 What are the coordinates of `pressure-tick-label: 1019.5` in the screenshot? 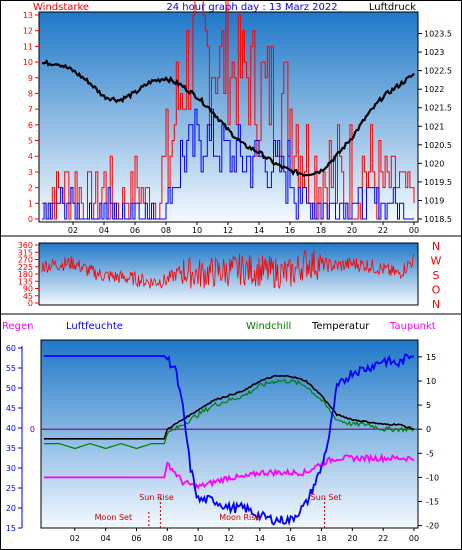 It's located at (438, 182).